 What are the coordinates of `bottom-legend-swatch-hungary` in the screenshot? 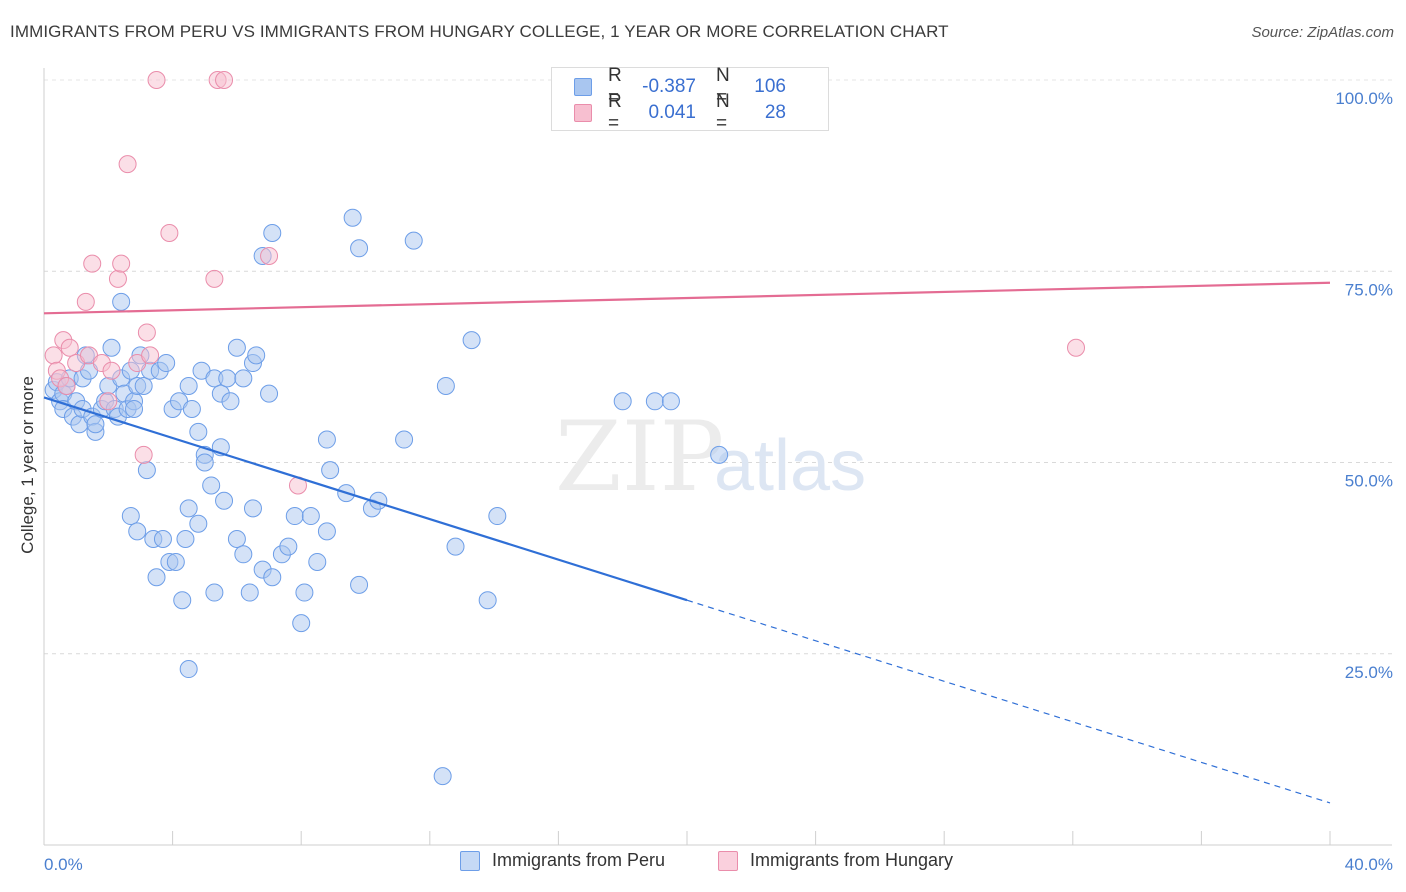 It's located at (728, 860).